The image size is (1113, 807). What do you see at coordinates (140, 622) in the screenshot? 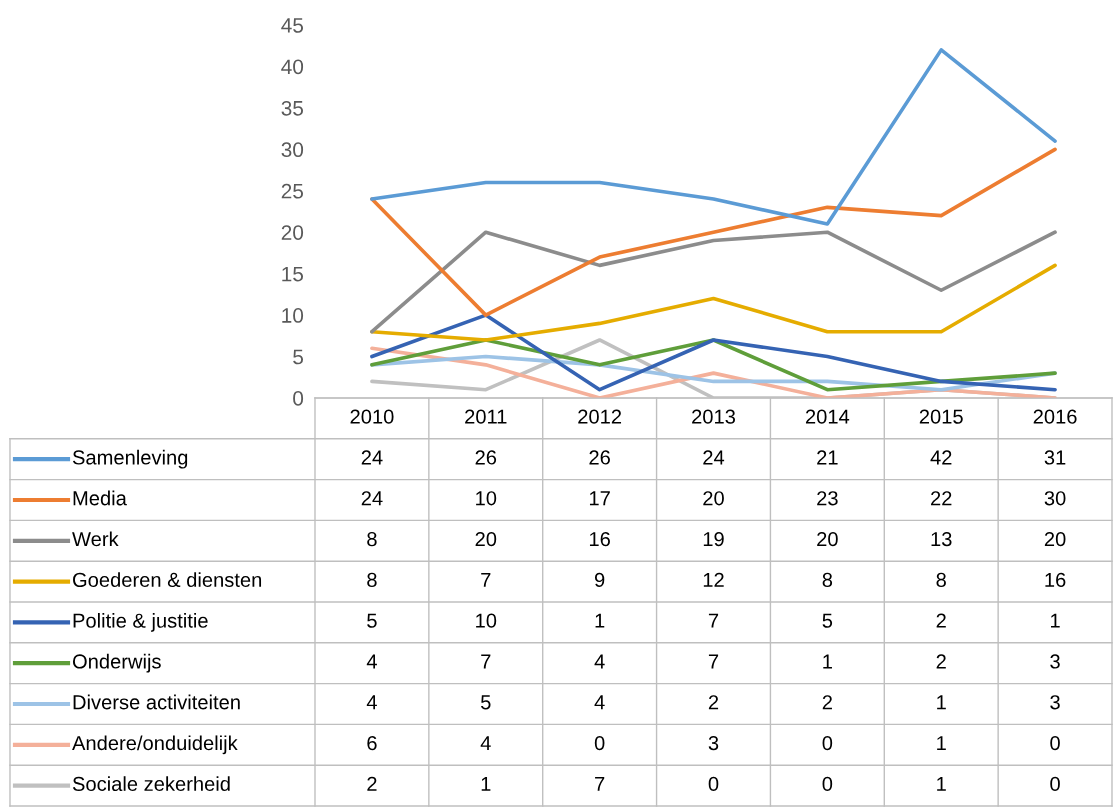
I see `legend-label: Politie & justitie` at bounding box center [140, 622].